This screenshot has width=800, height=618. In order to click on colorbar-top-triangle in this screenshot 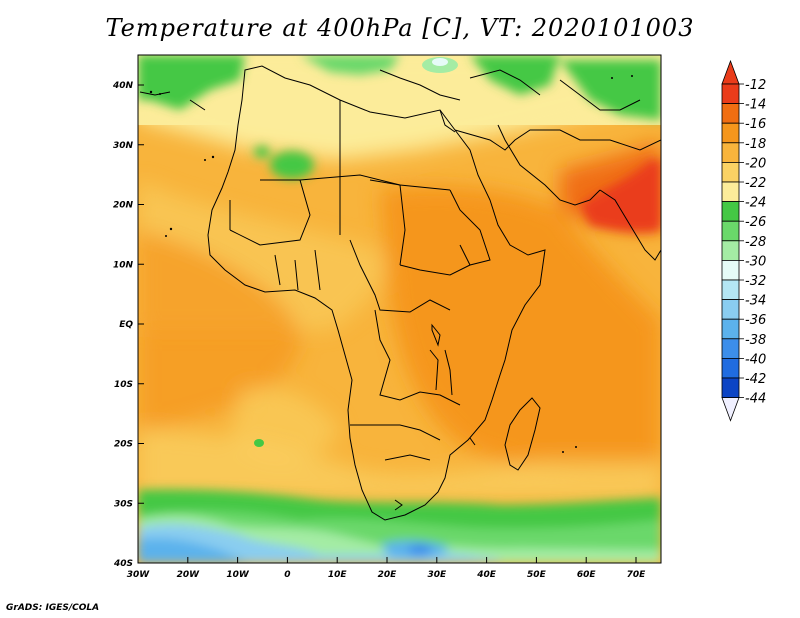, I will do `click(730, 72)`.